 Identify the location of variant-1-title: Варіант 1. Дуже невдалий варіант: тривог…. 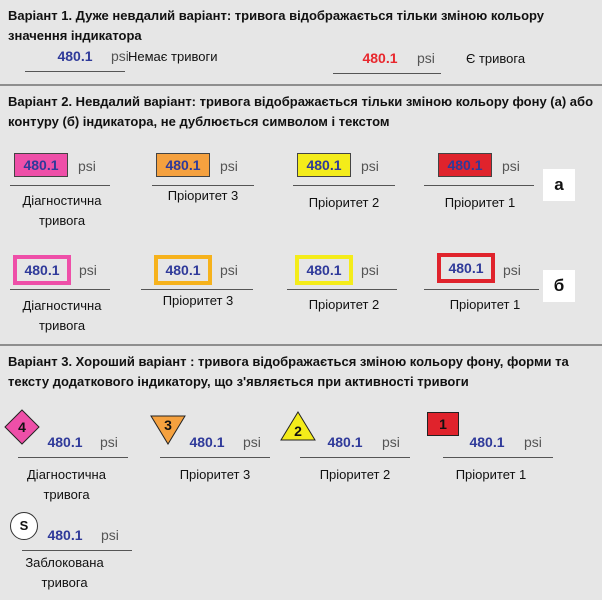
(276, 25).